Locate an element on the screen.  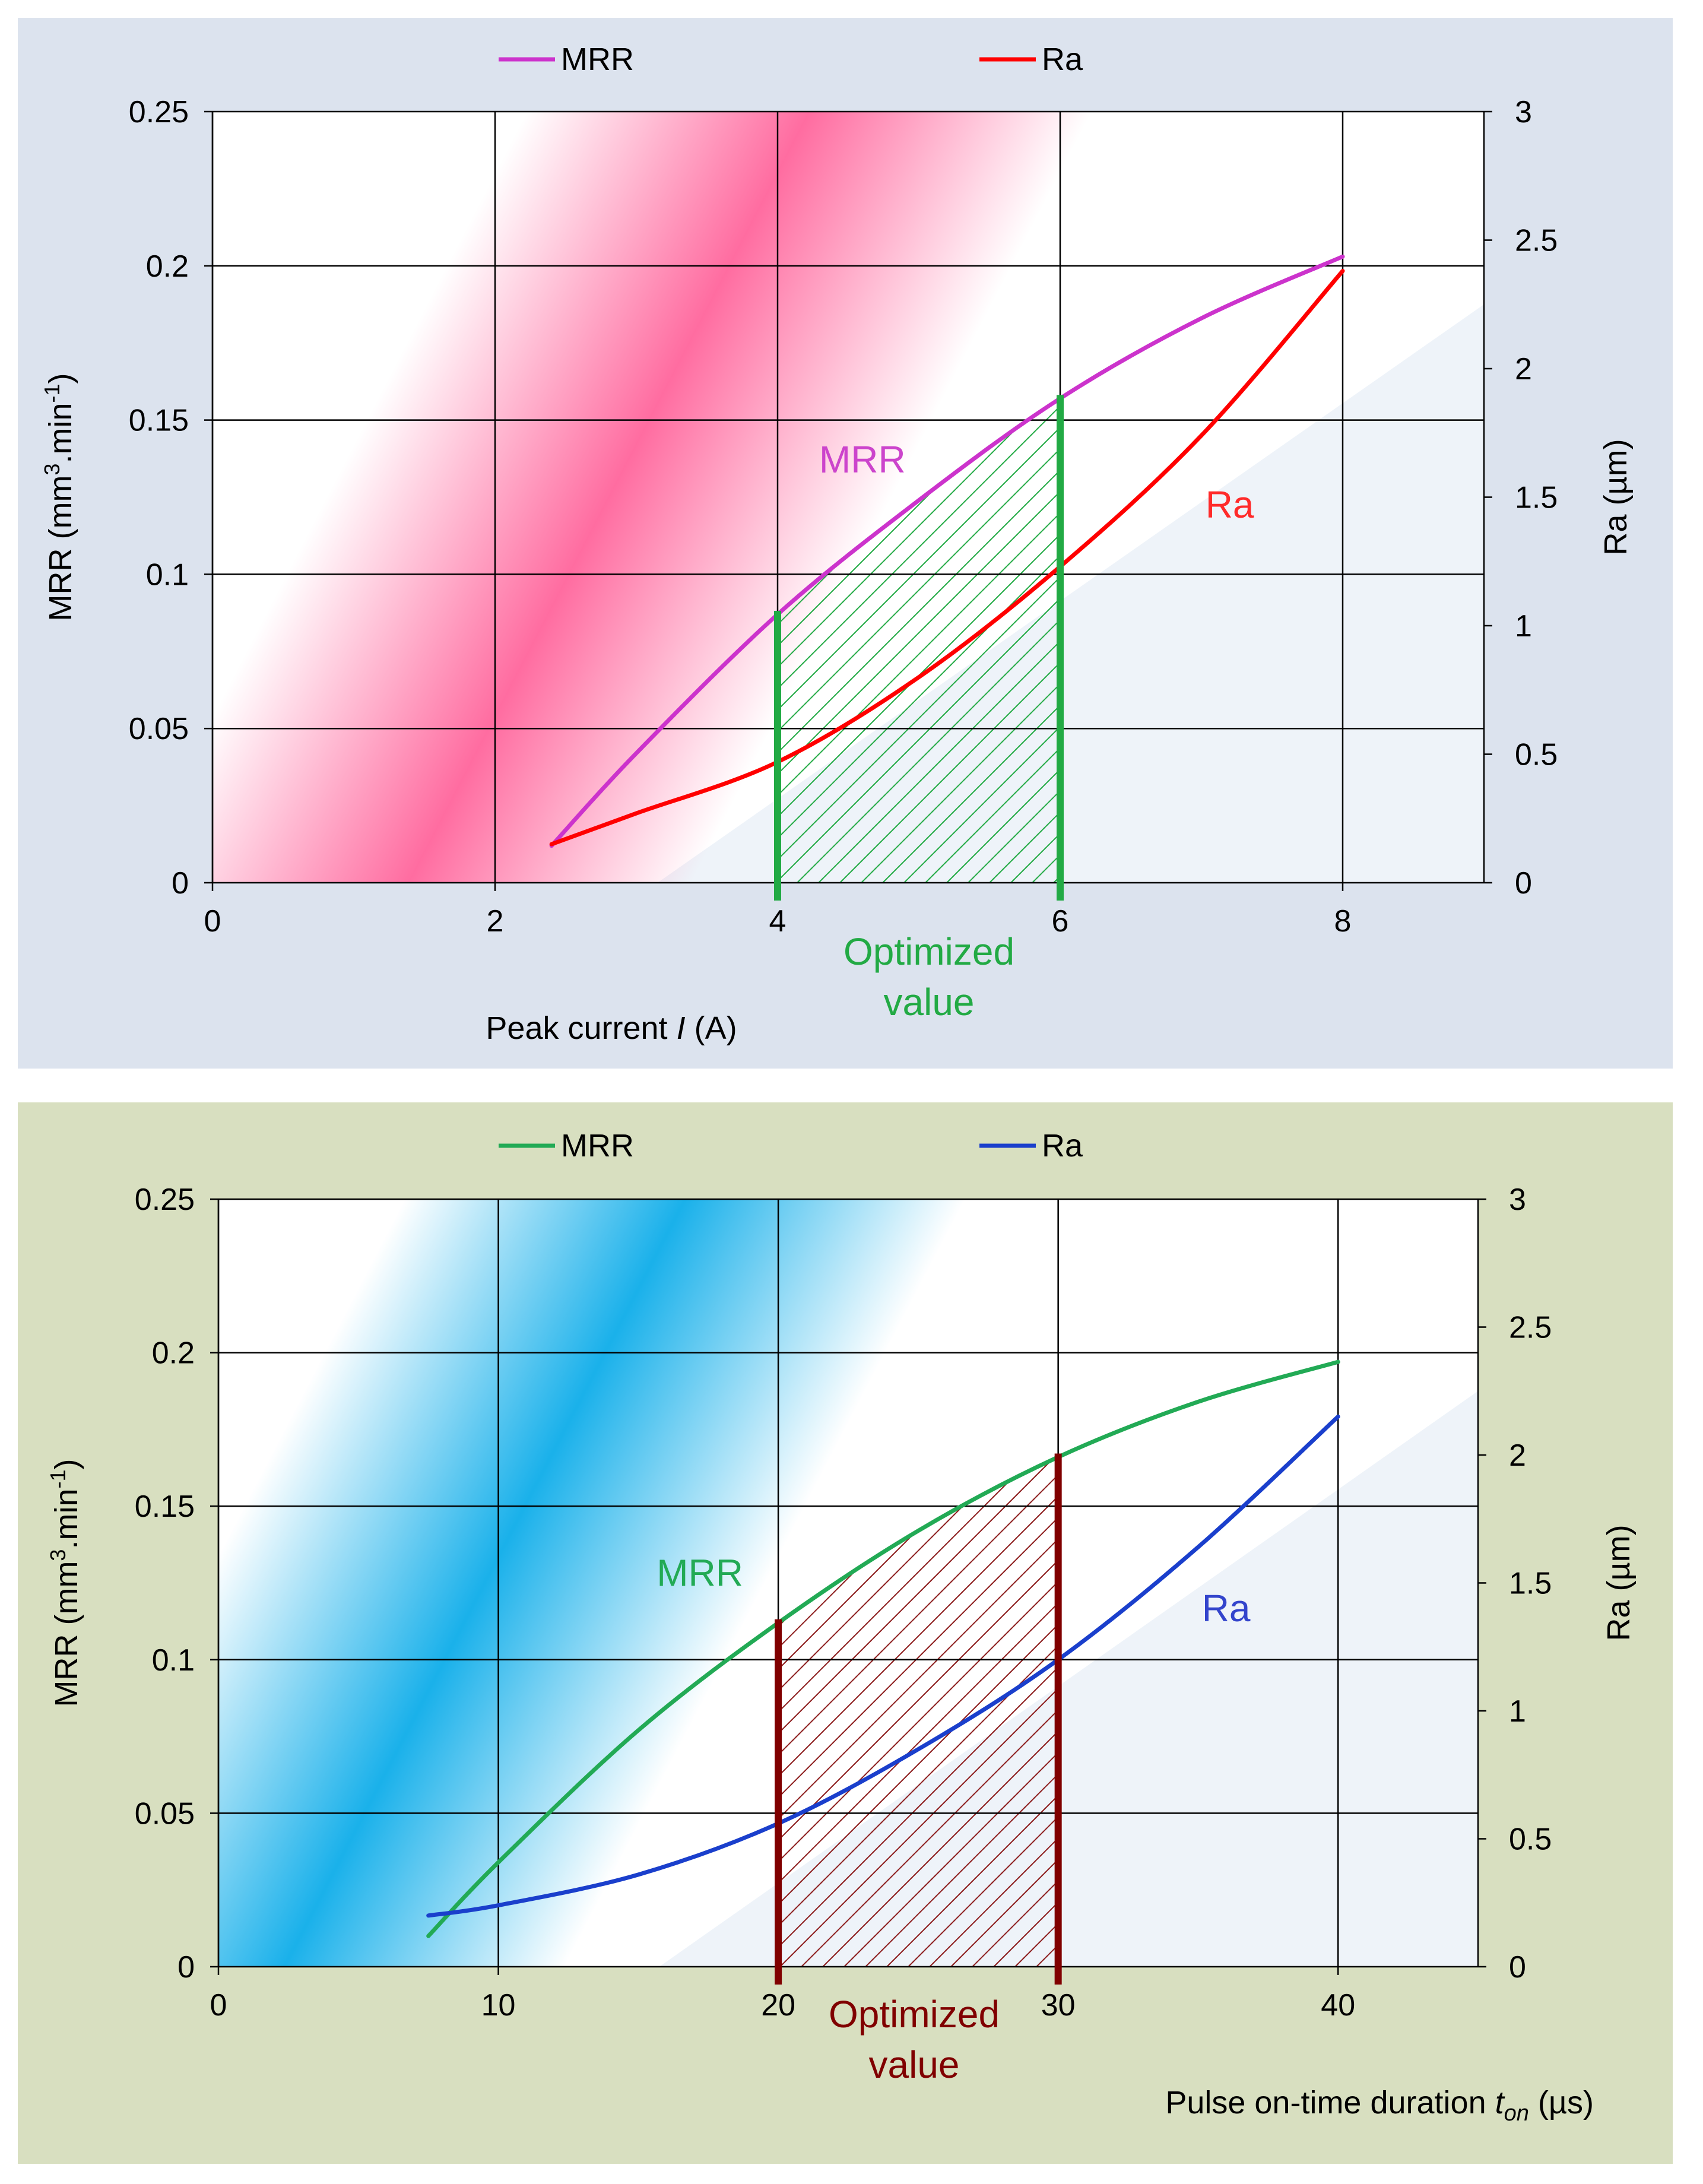
y-tick-label: 0.1 is located at coordinates (167, 574).